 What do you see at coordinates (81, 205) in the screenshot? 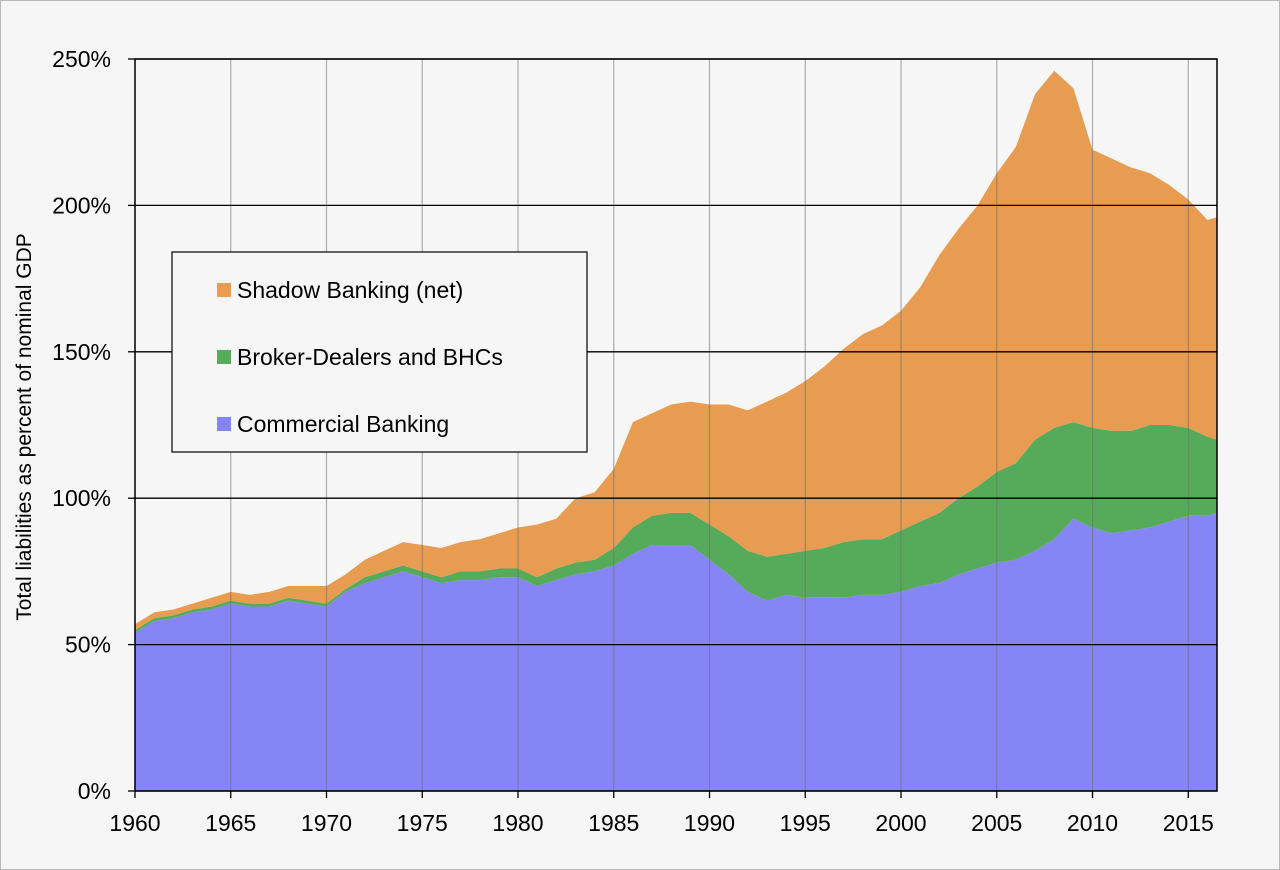
I see `y-tick-label: 200%` at bounding box center [81, 205].